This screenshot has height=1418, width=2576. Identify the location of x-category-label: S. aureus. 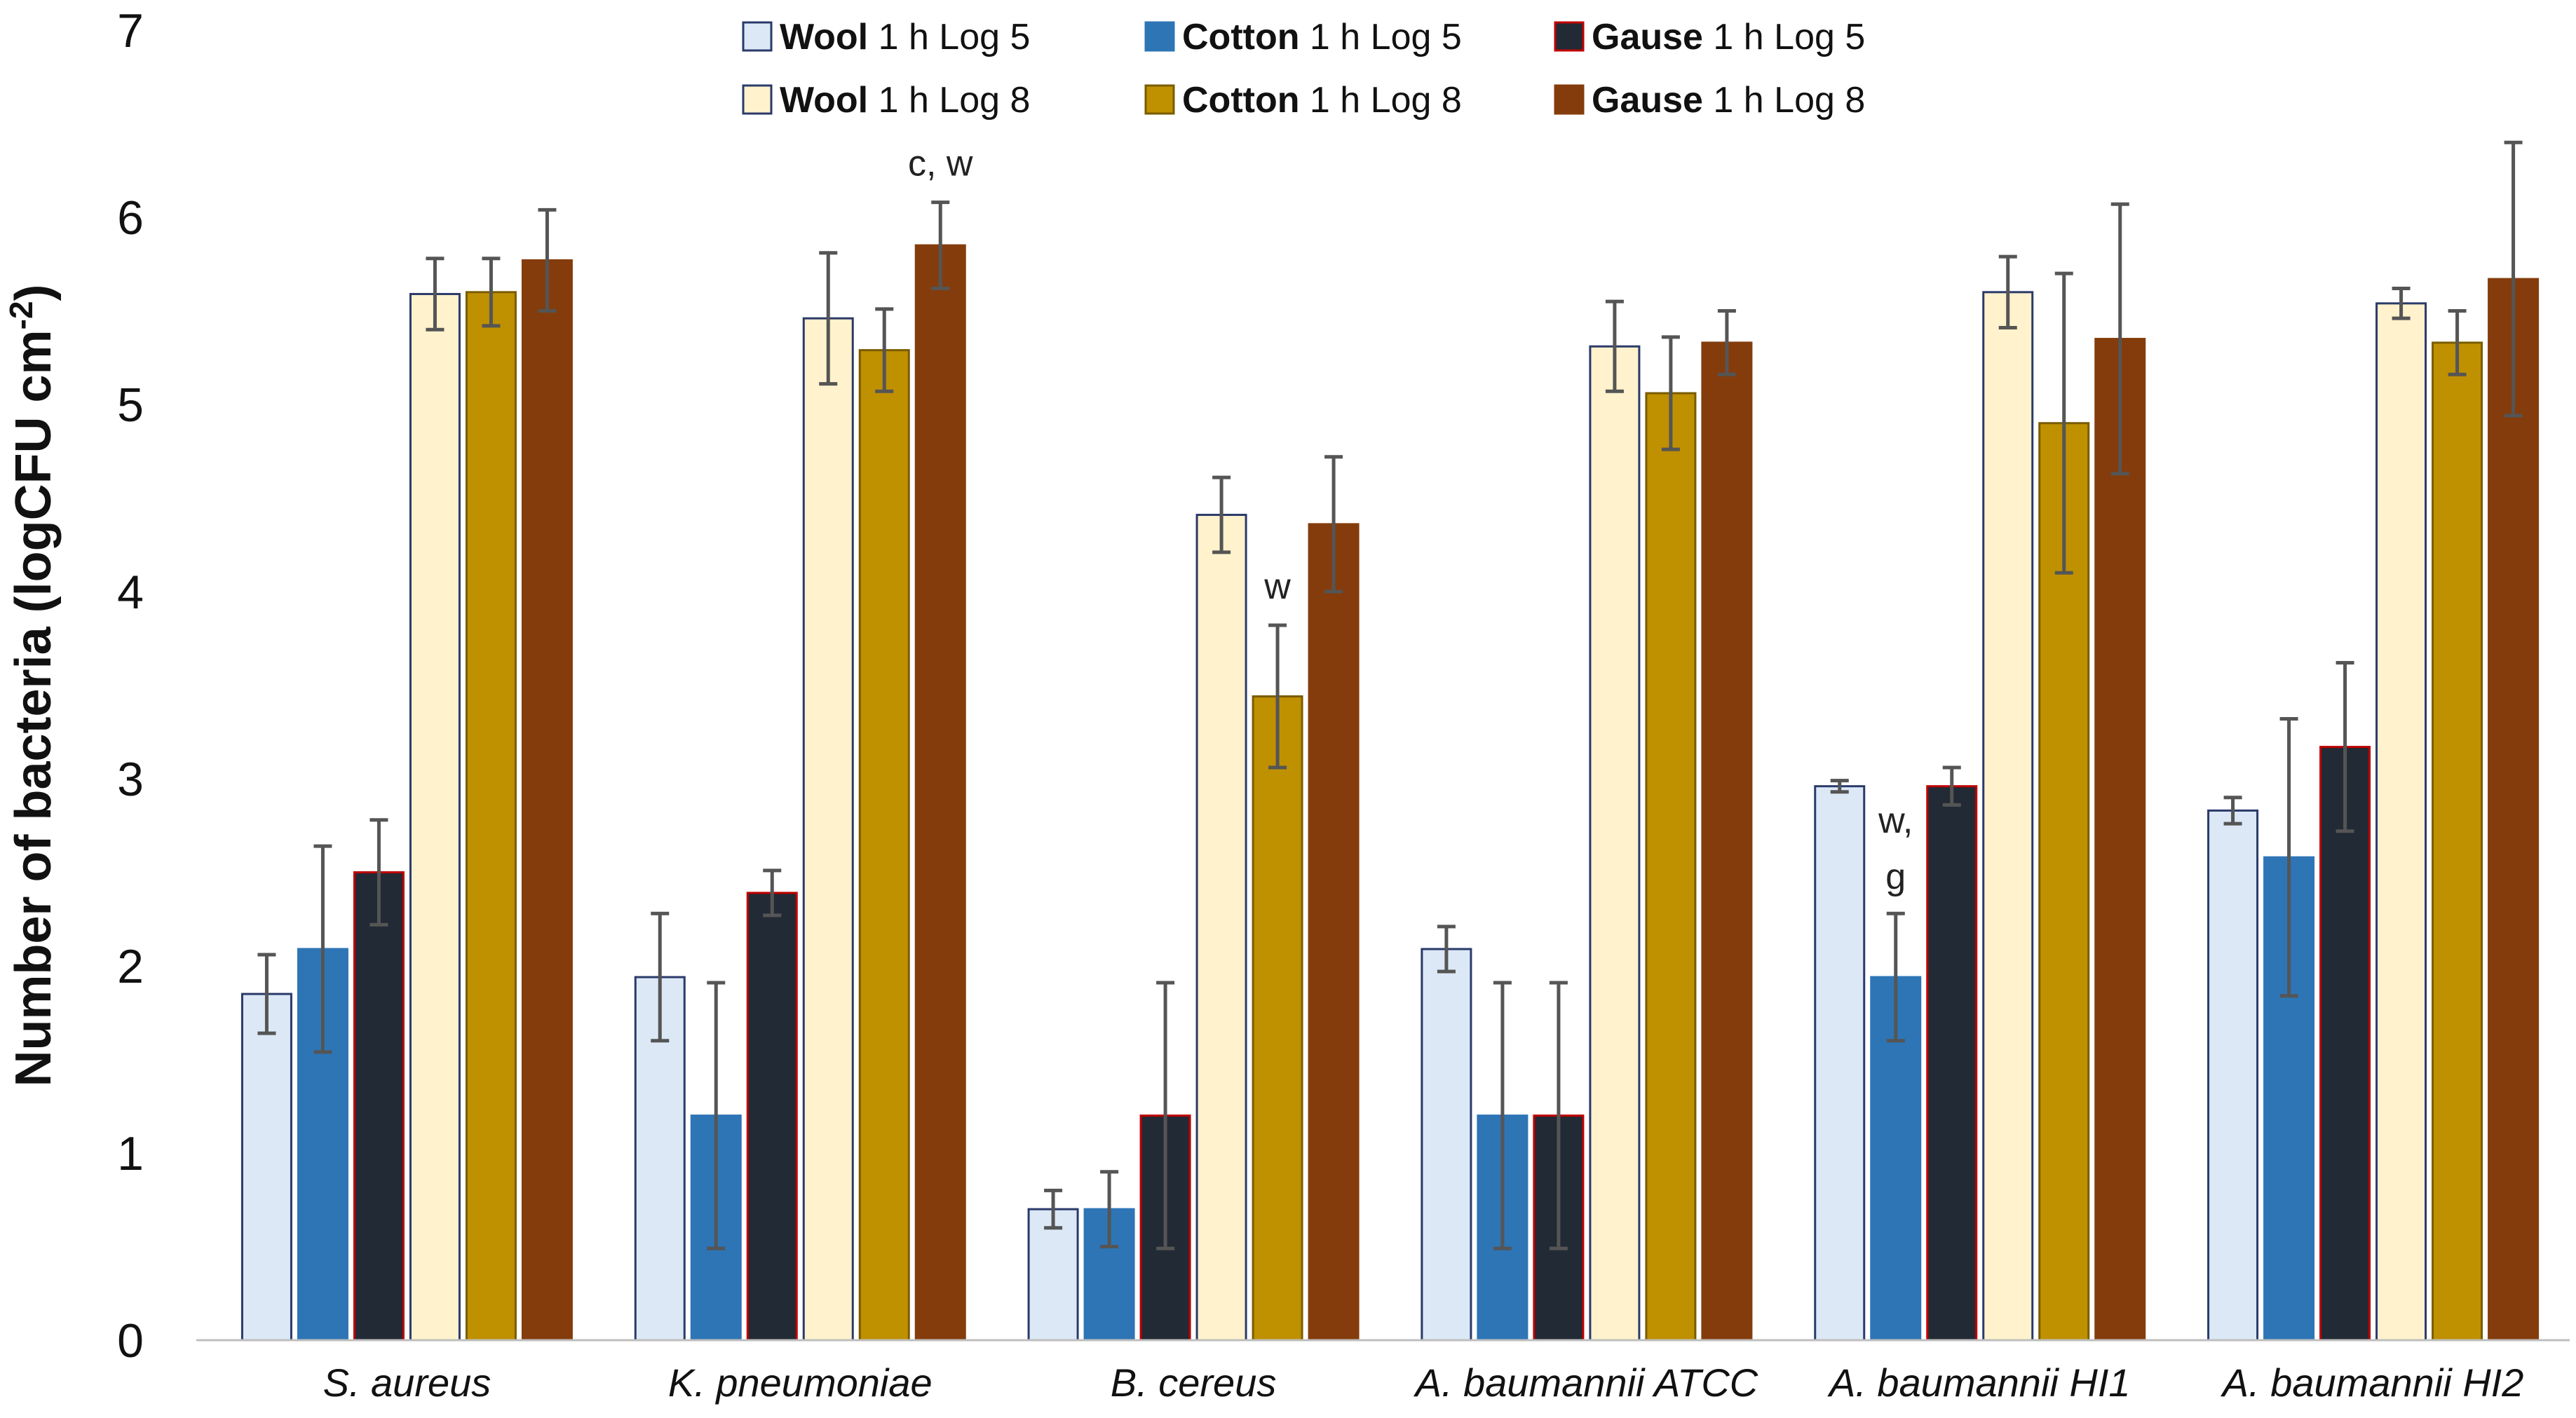
(408, 1383).